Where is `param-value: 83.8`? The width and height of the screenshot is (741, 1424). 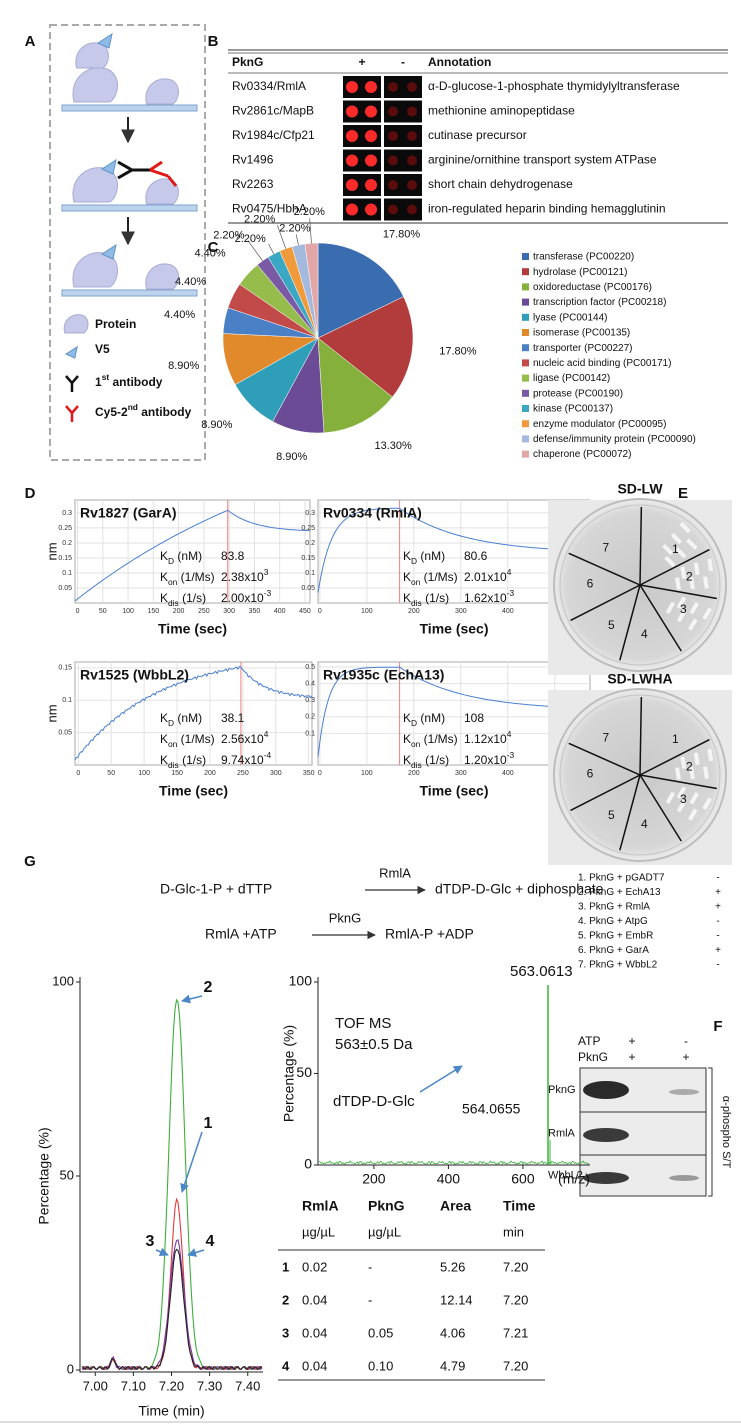
param-value: 83.8 is located at coordinates (233, 556).